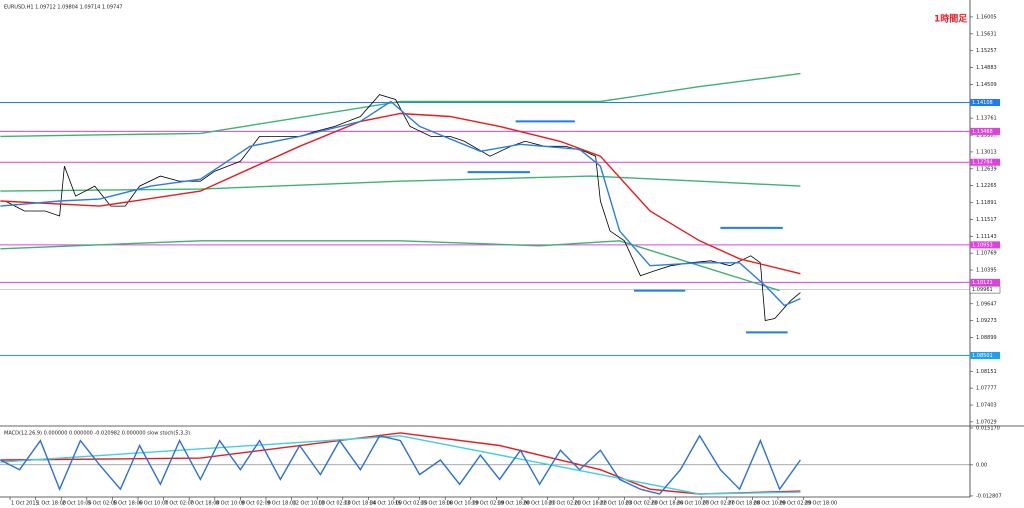 The width and height of the screenshot is (1024, 508). Describe the element at coordinates (951, 19) in the screenshot. I see `annotation: 1時間足` at that location.